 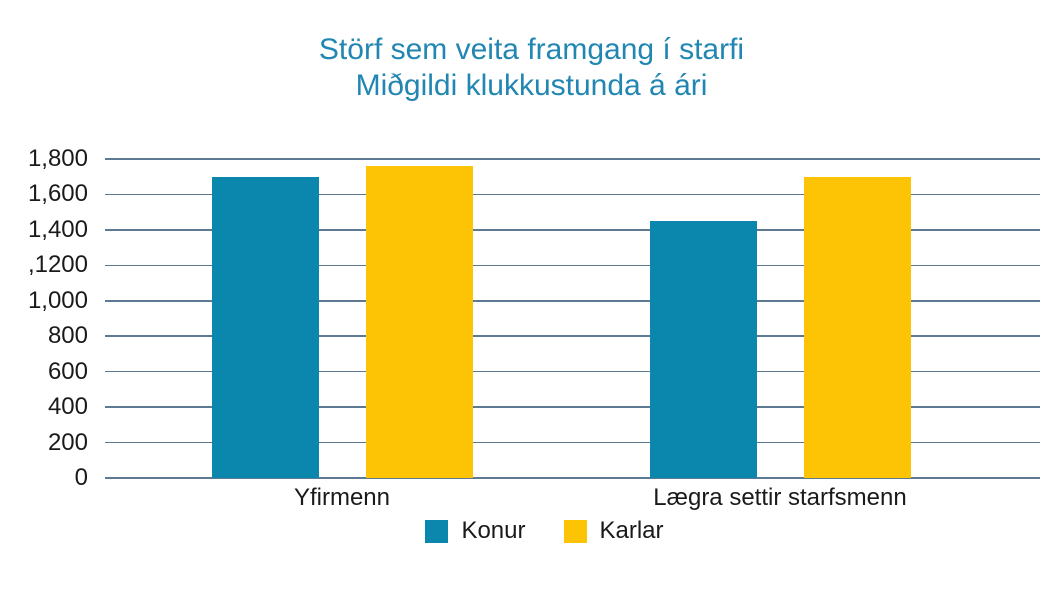 What do you see at coordinates (493, 530) in the screenshot?
I see `legend-label-konur: Konur` at bounding box center [493, 530].